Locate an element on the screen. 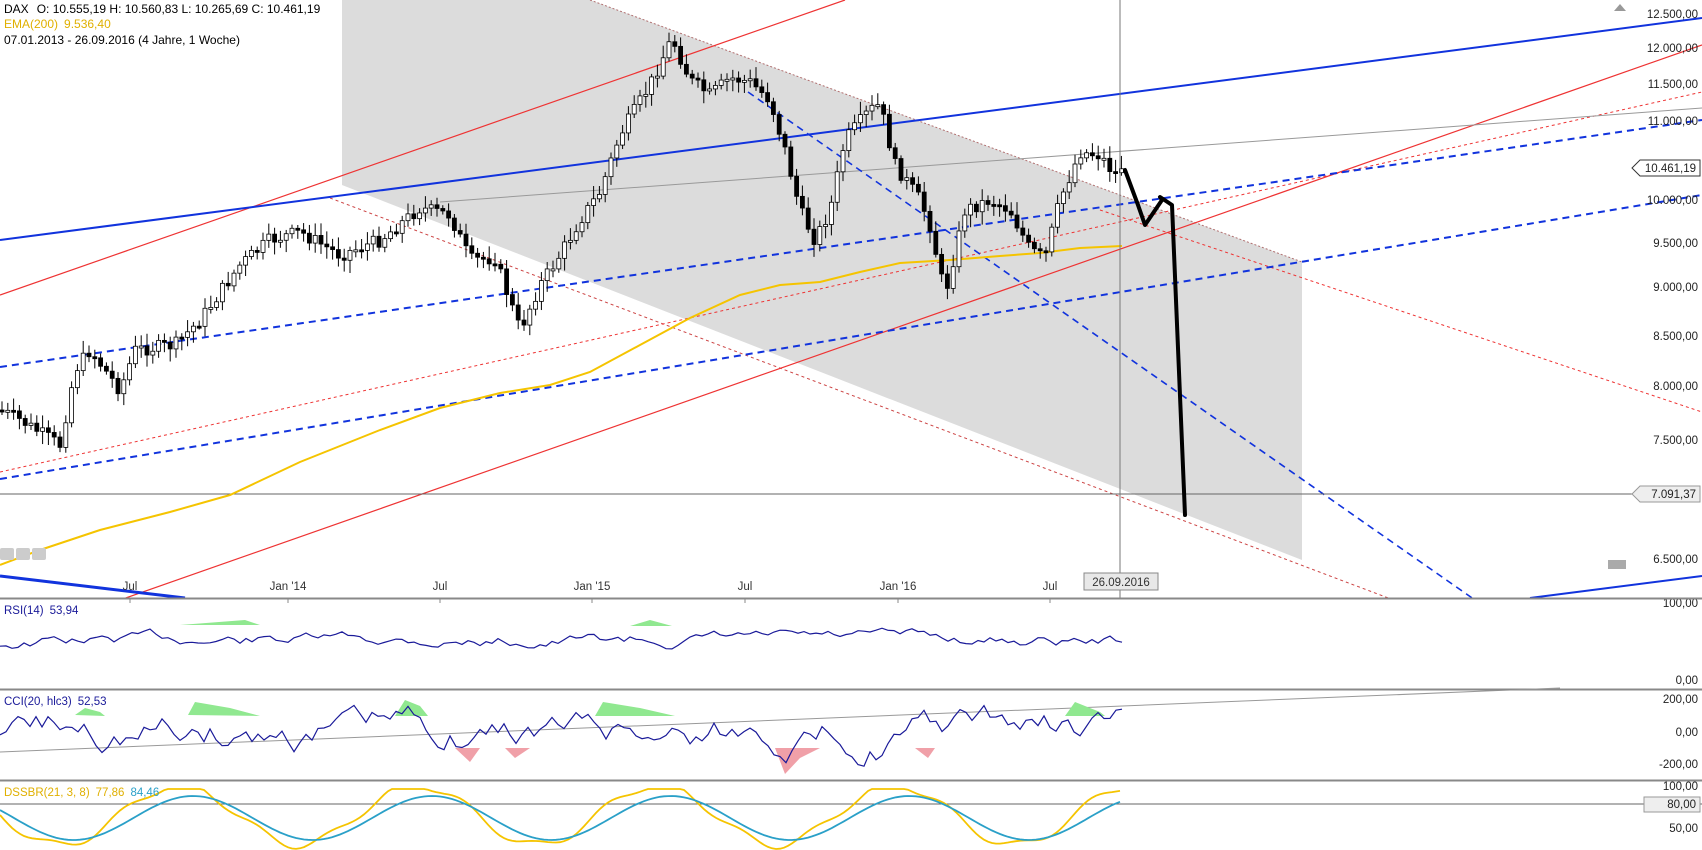 This screenshot has width=1702, height=850. price-tick-label: 10.000,00 is located at coordinates (1672, 201).